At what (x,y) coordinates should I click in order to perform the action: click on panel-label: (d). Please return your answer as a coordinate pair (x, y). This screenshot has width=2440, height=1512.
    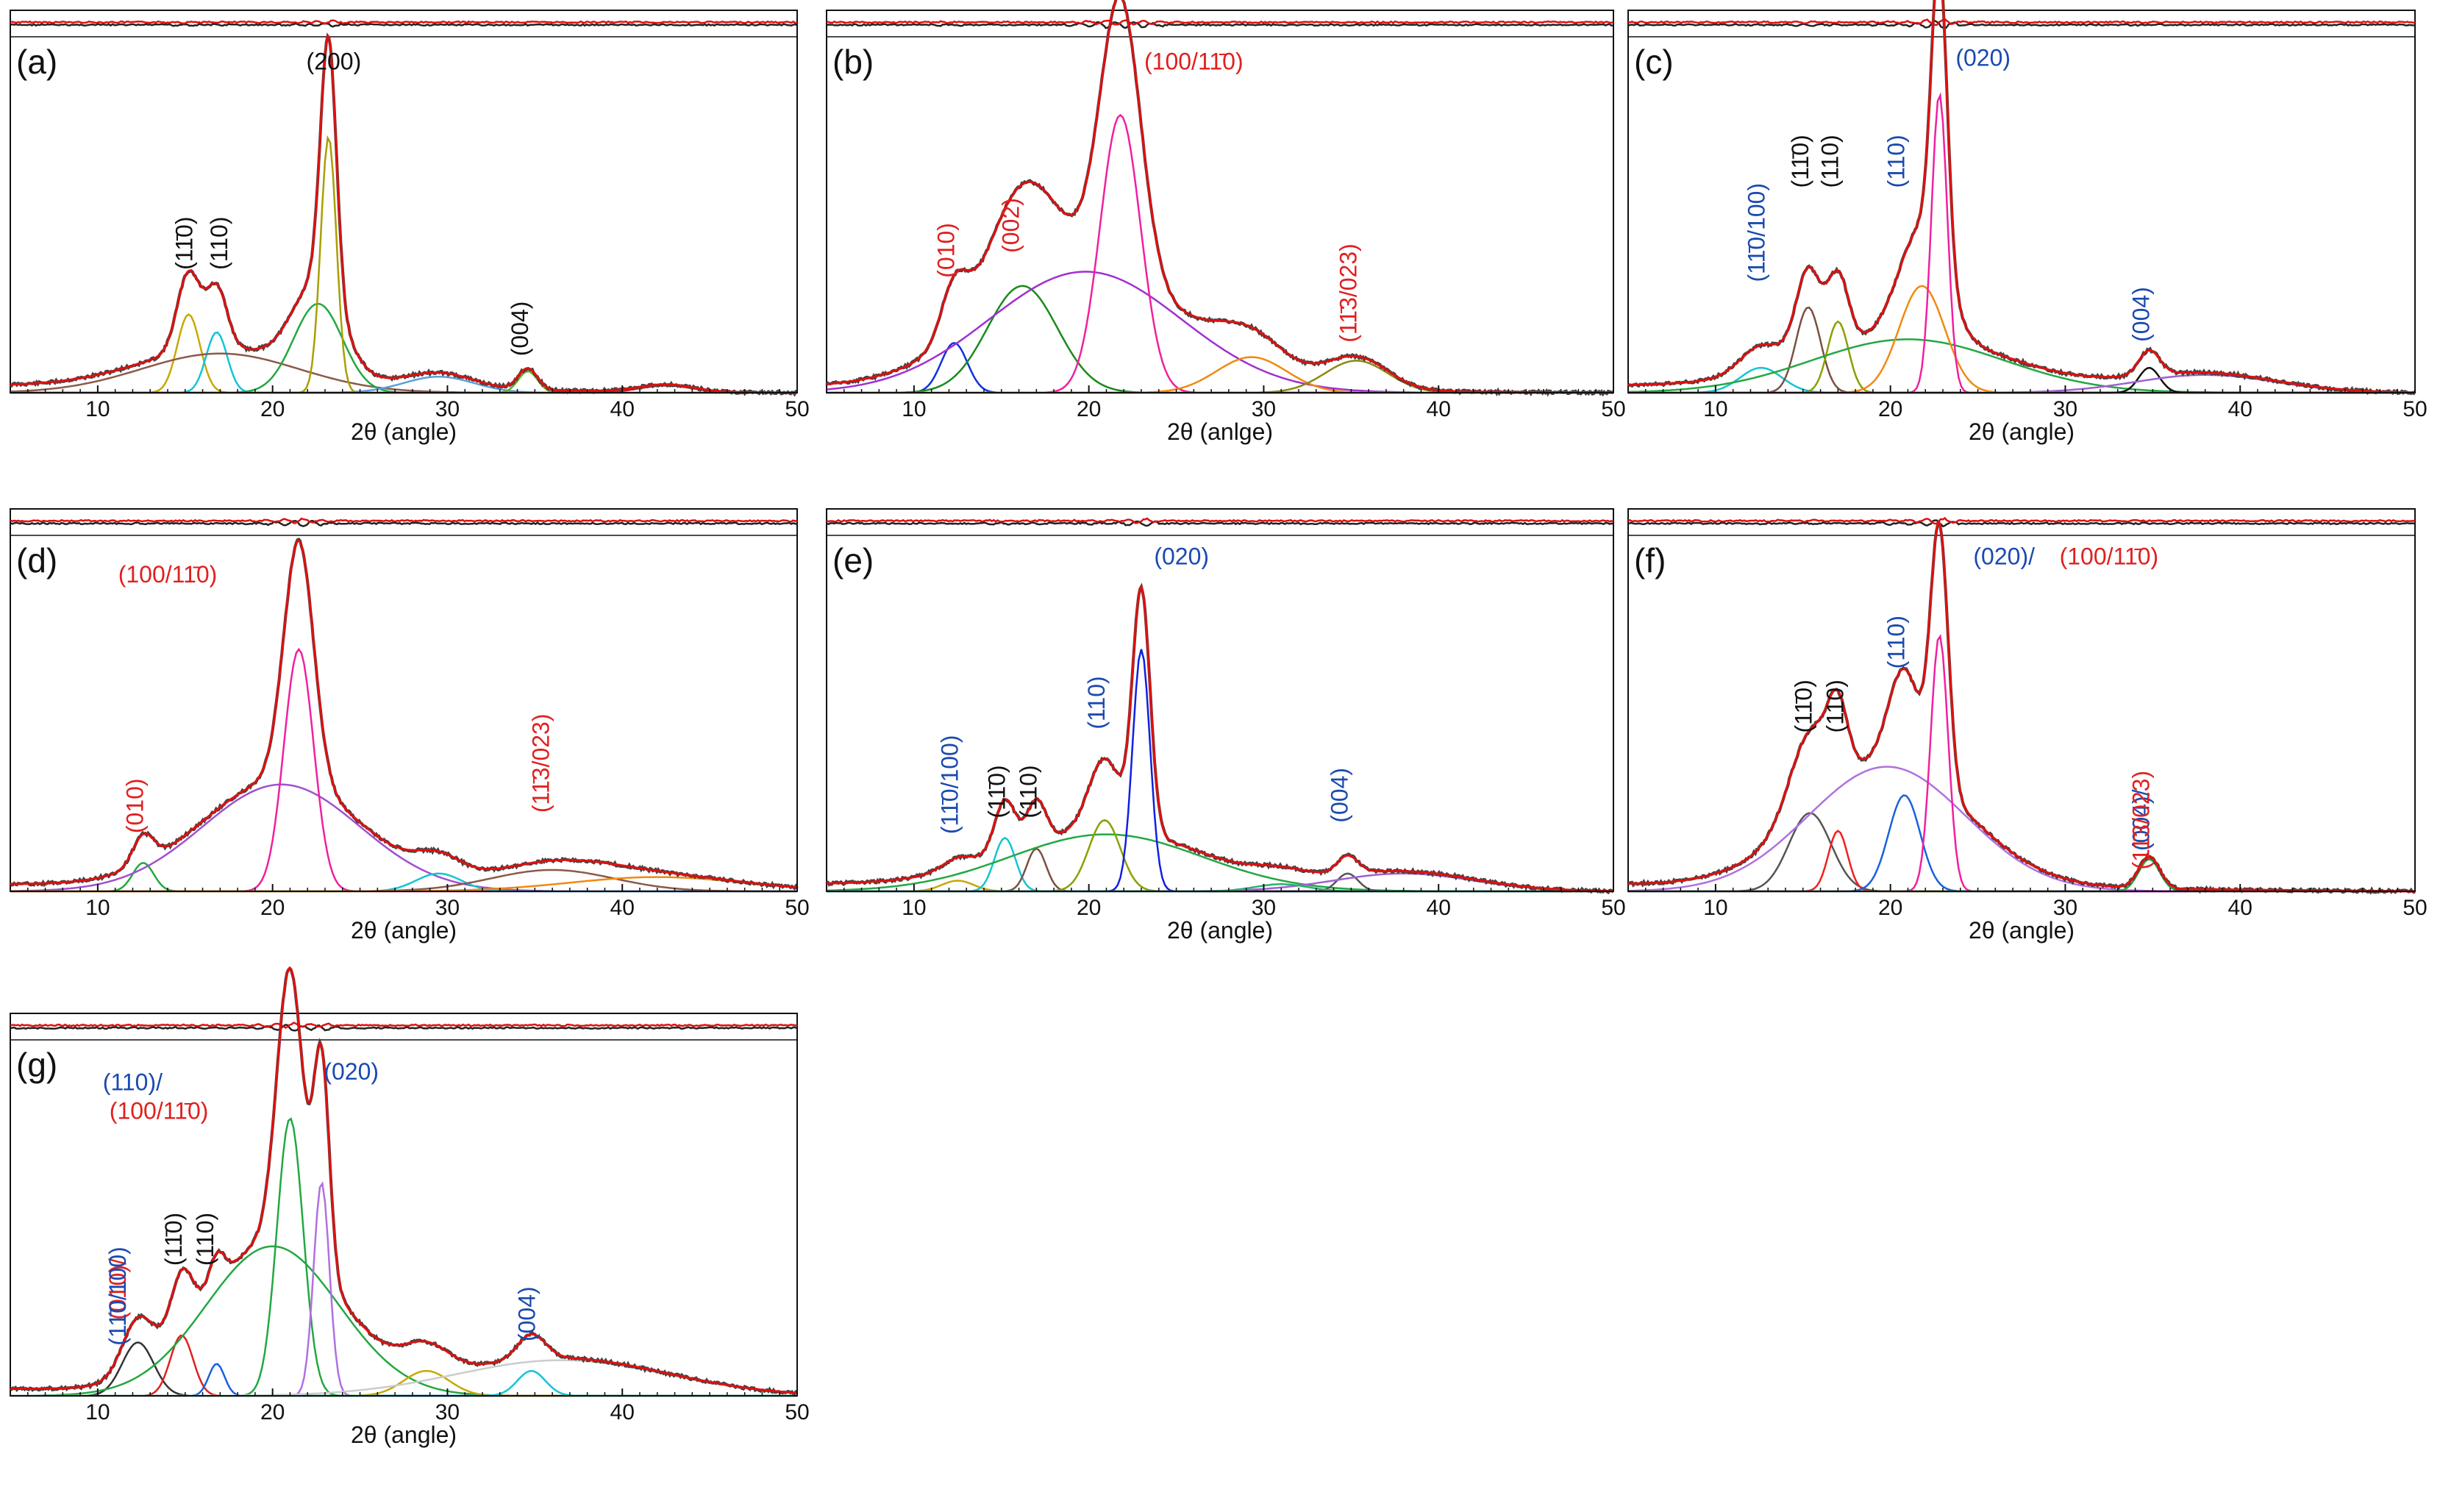
    Looking at the image, I should click on (36, 561).